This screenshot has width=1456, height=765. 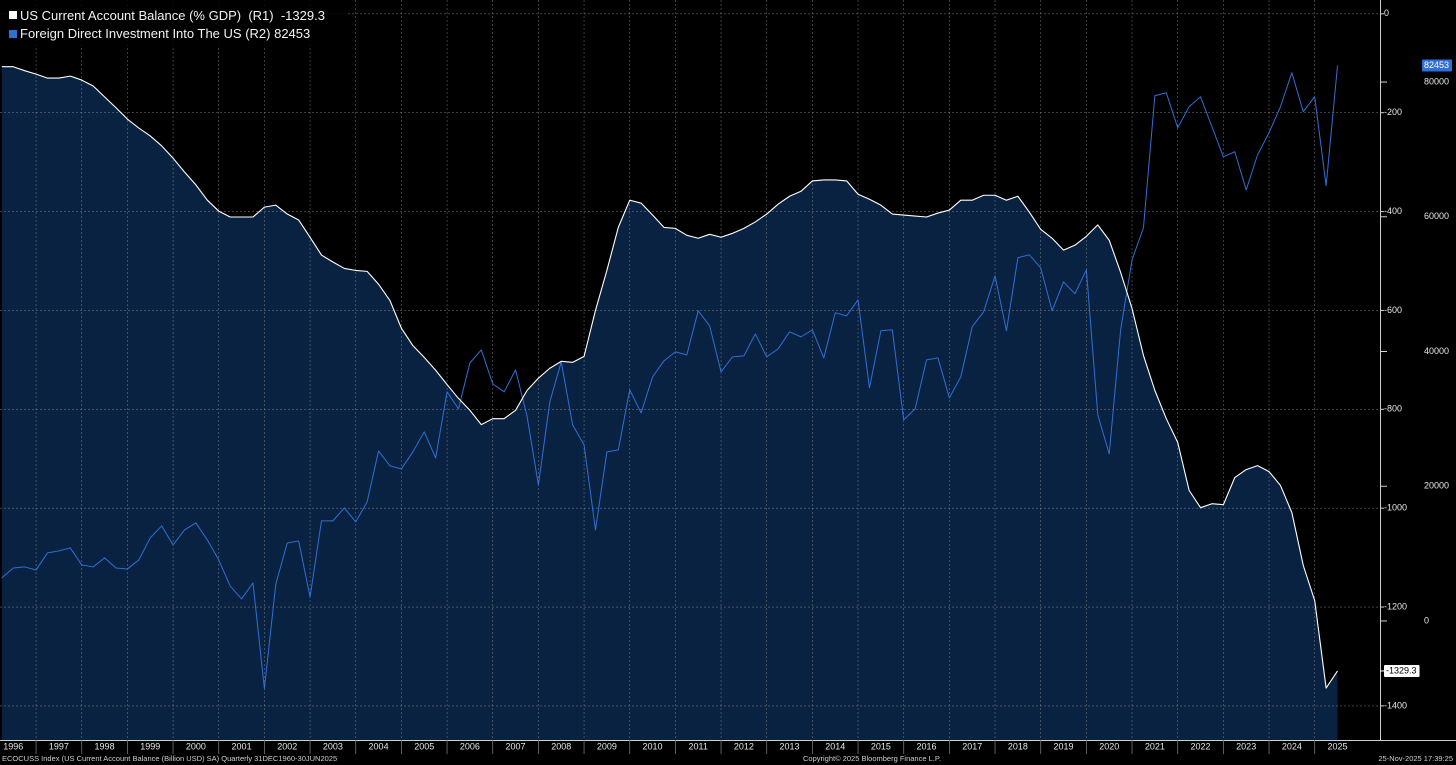 What do you see at coordinates (242, 746) in the screenshot?
I see `x-tick-label: 2001` at bounding box center [242, 746].